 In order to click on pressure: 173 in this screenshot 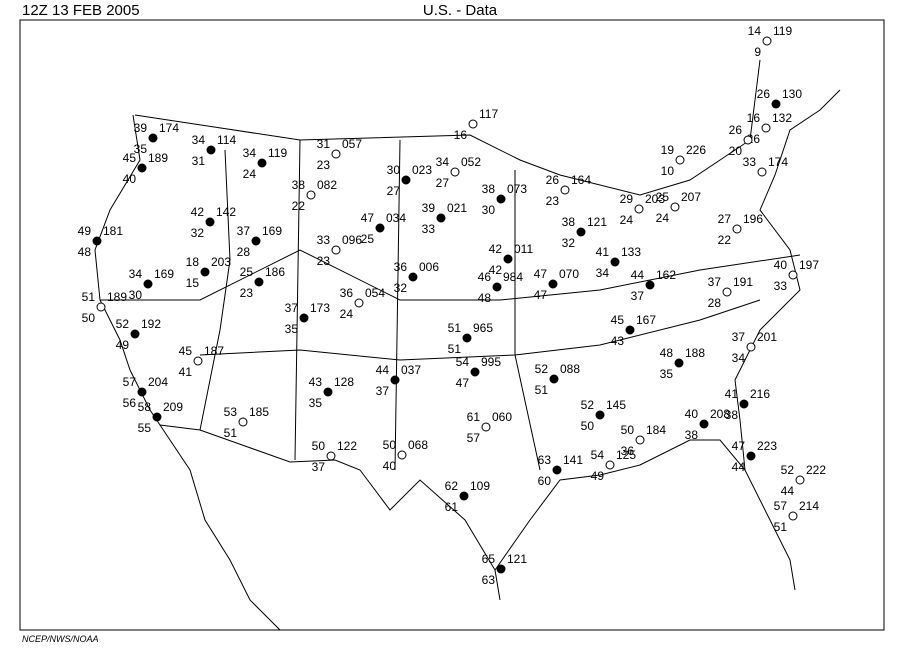, I will do `click(320, 308)`.